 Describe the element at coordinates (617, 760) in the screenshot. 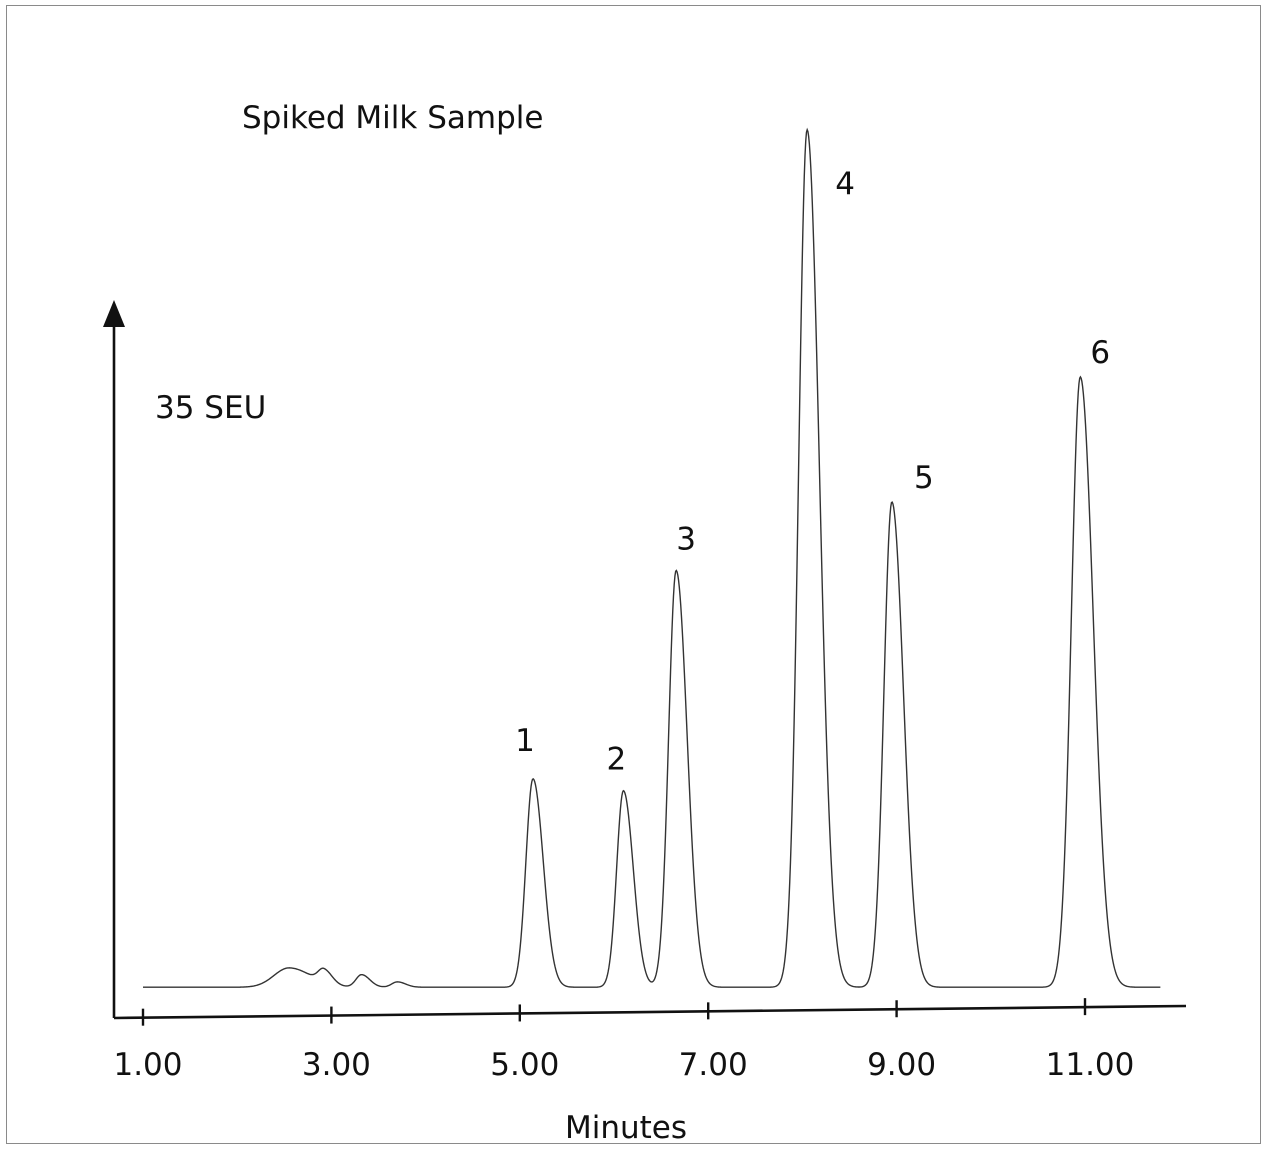

I see `peak-label-2: 2` at that location.